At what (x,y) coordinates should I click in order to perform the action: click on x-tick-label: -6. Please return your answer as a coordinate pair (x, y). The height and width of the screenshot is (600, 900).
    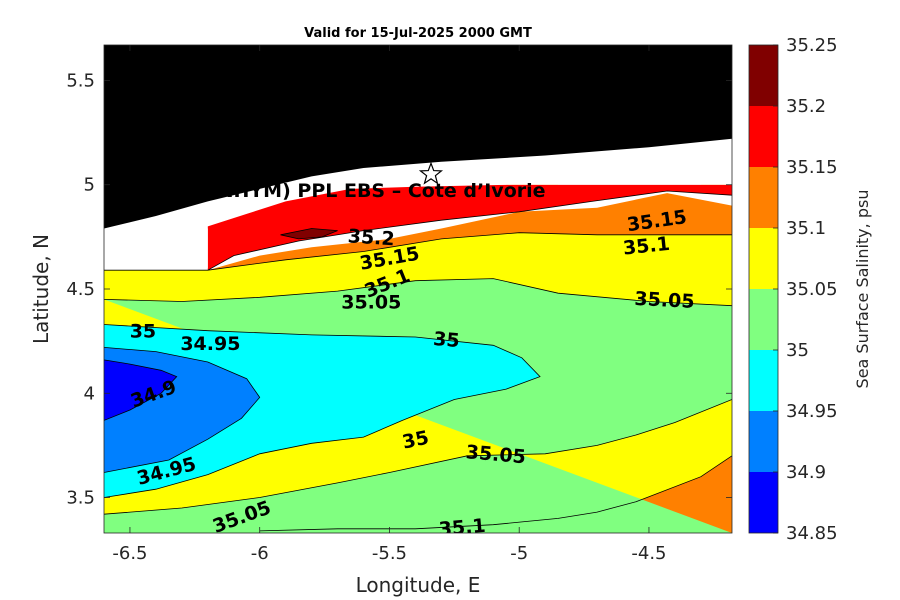
    Looking at the image, I should click on (260, 553).